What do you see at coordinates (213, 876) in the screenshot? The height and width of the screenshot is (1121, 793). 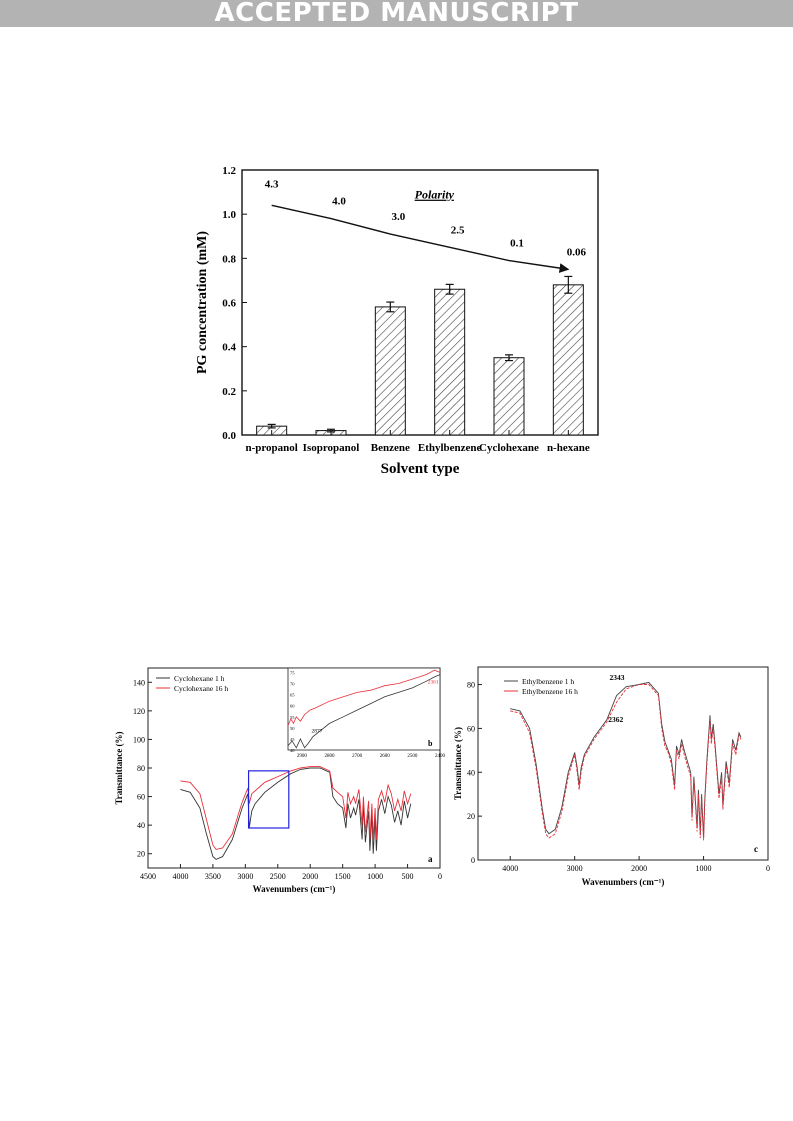 I see `x-tick-label: 3500` at bounding box center [213, 876].